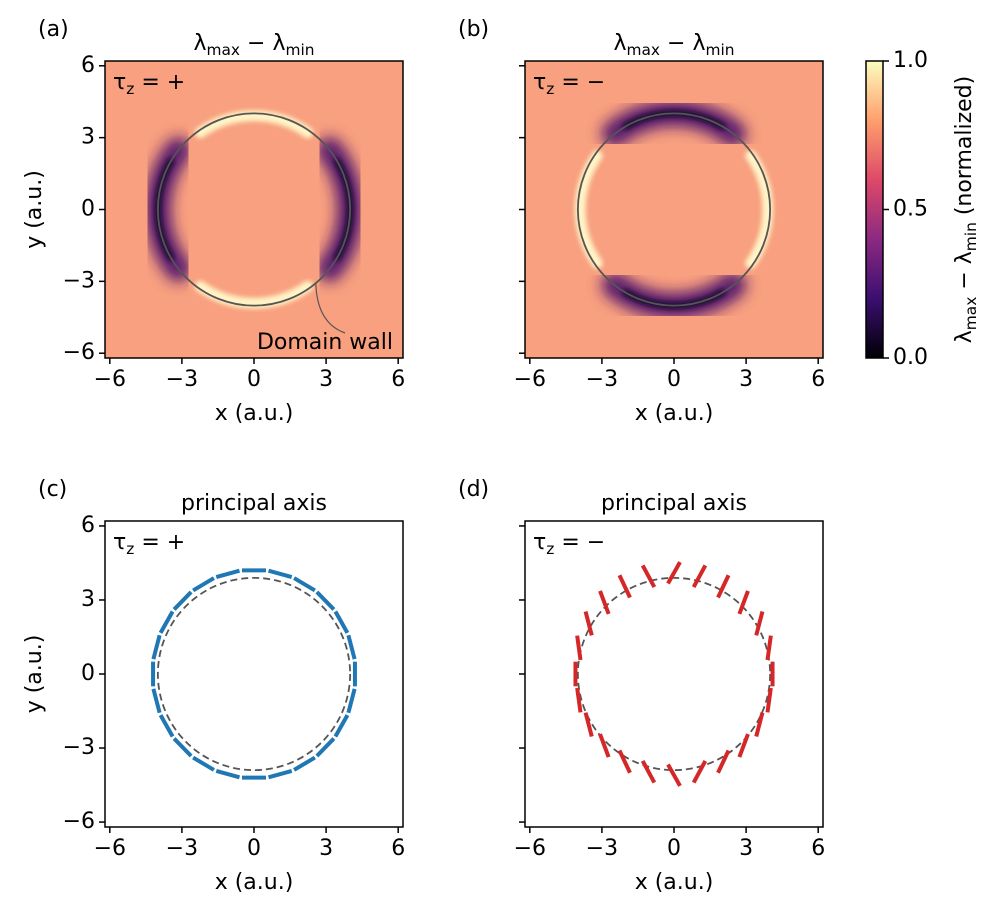  What do you see at coordinates (88, 525) in the screenshot?
I see `y-tick-label: 6` at bounding box center [88, 525].